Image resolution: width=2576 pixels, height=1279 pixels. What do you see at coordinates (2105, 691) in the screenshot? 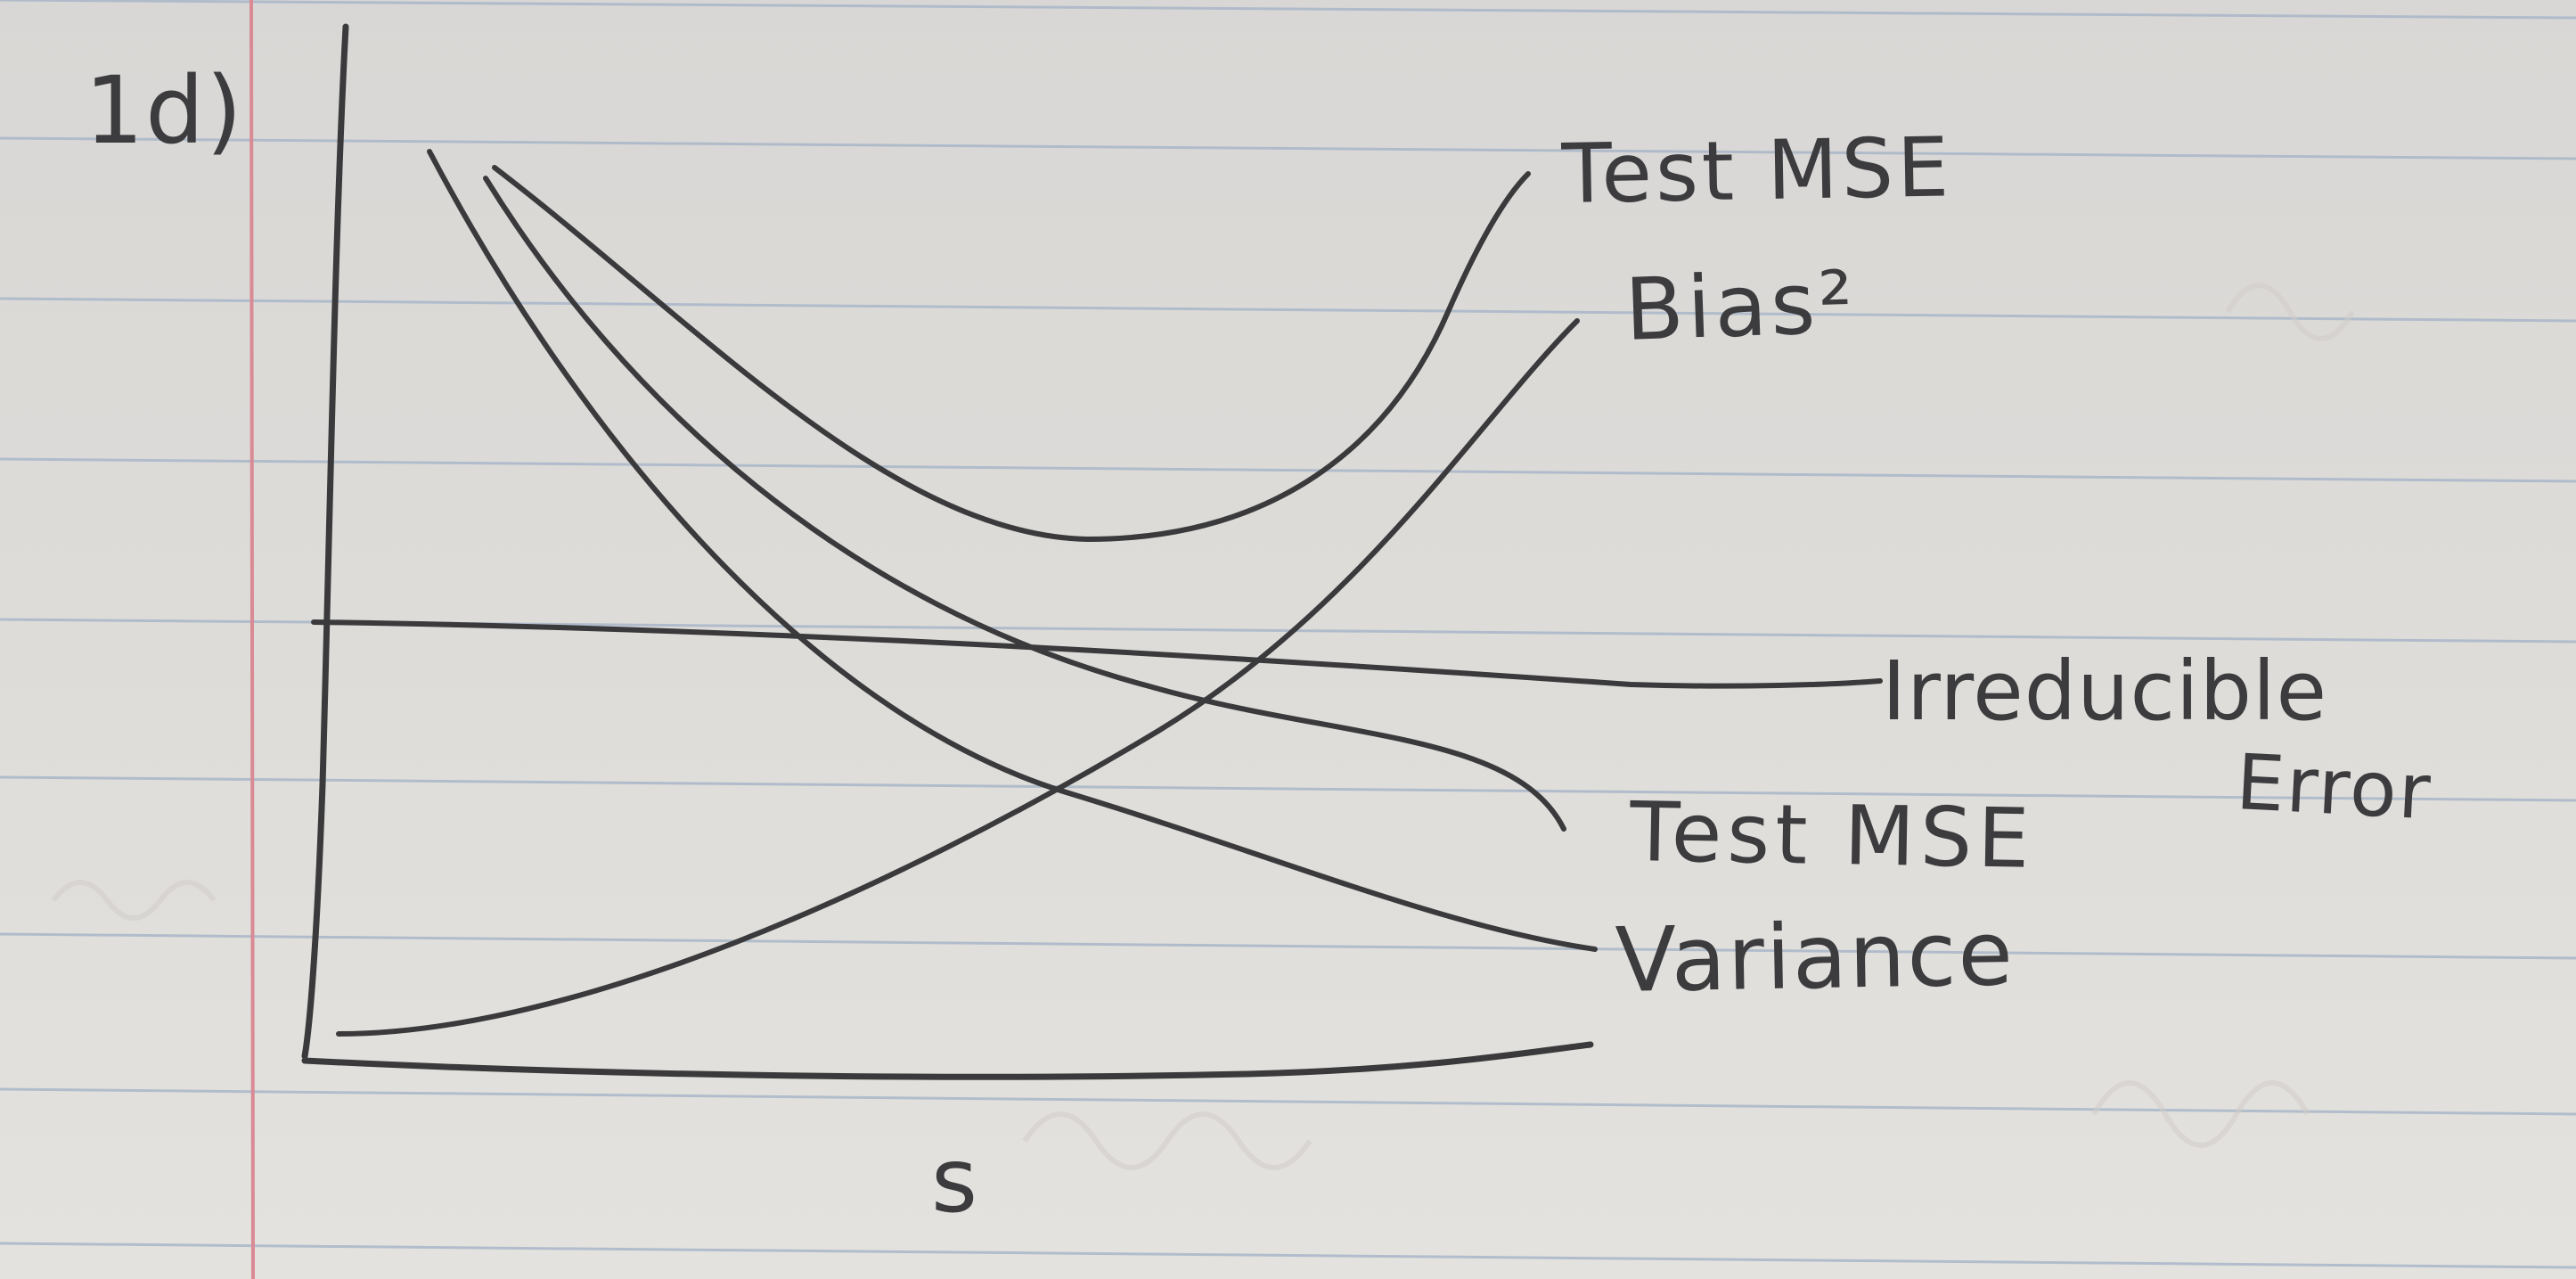
I see `curve-label-irreducible: Irreducible` at bounding box center [2105, 691].